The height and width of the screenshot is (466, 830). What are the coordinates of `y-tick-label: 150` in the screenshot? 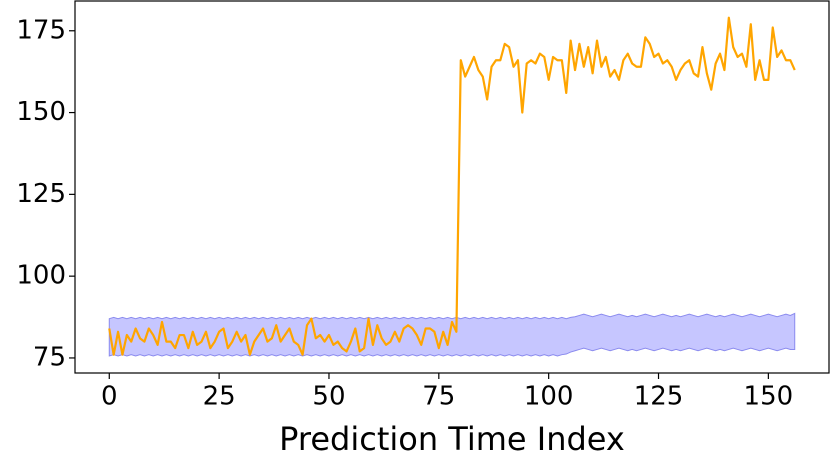 It's located at (41, 112).